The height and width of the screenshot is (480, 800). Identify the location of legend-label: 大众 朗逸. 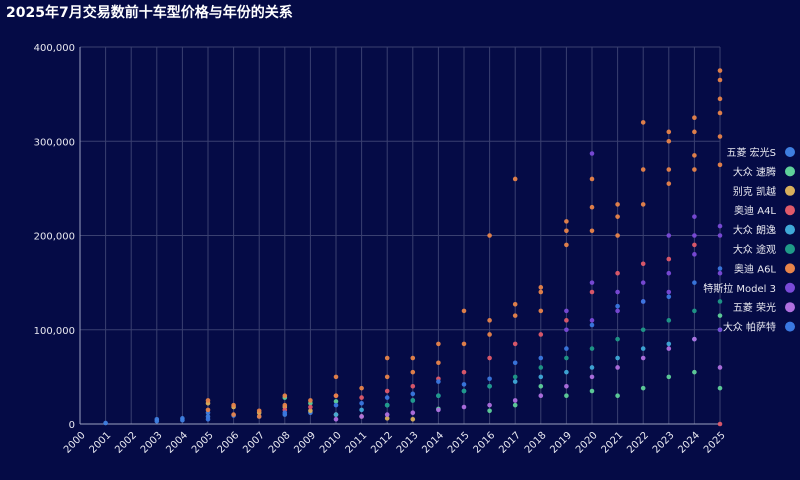
(754, 230).